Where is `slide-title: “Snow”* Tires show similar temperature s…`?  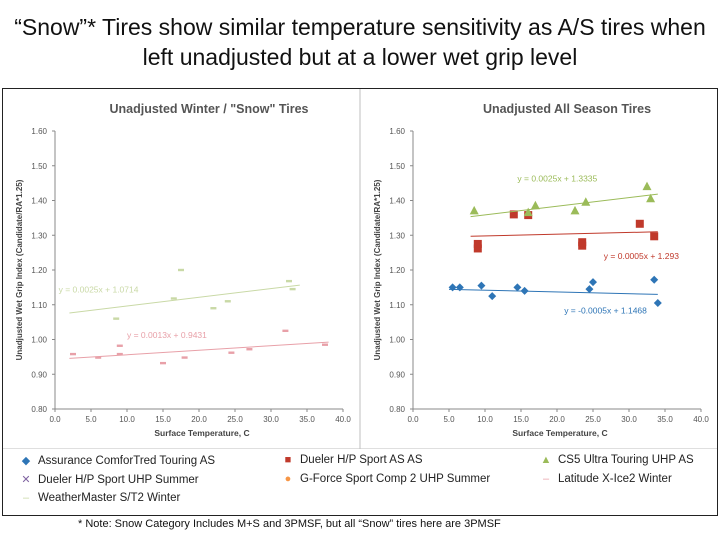
slide-title: “Snow”* Tires show similar temperature s… is located at coordinates (360, 42).